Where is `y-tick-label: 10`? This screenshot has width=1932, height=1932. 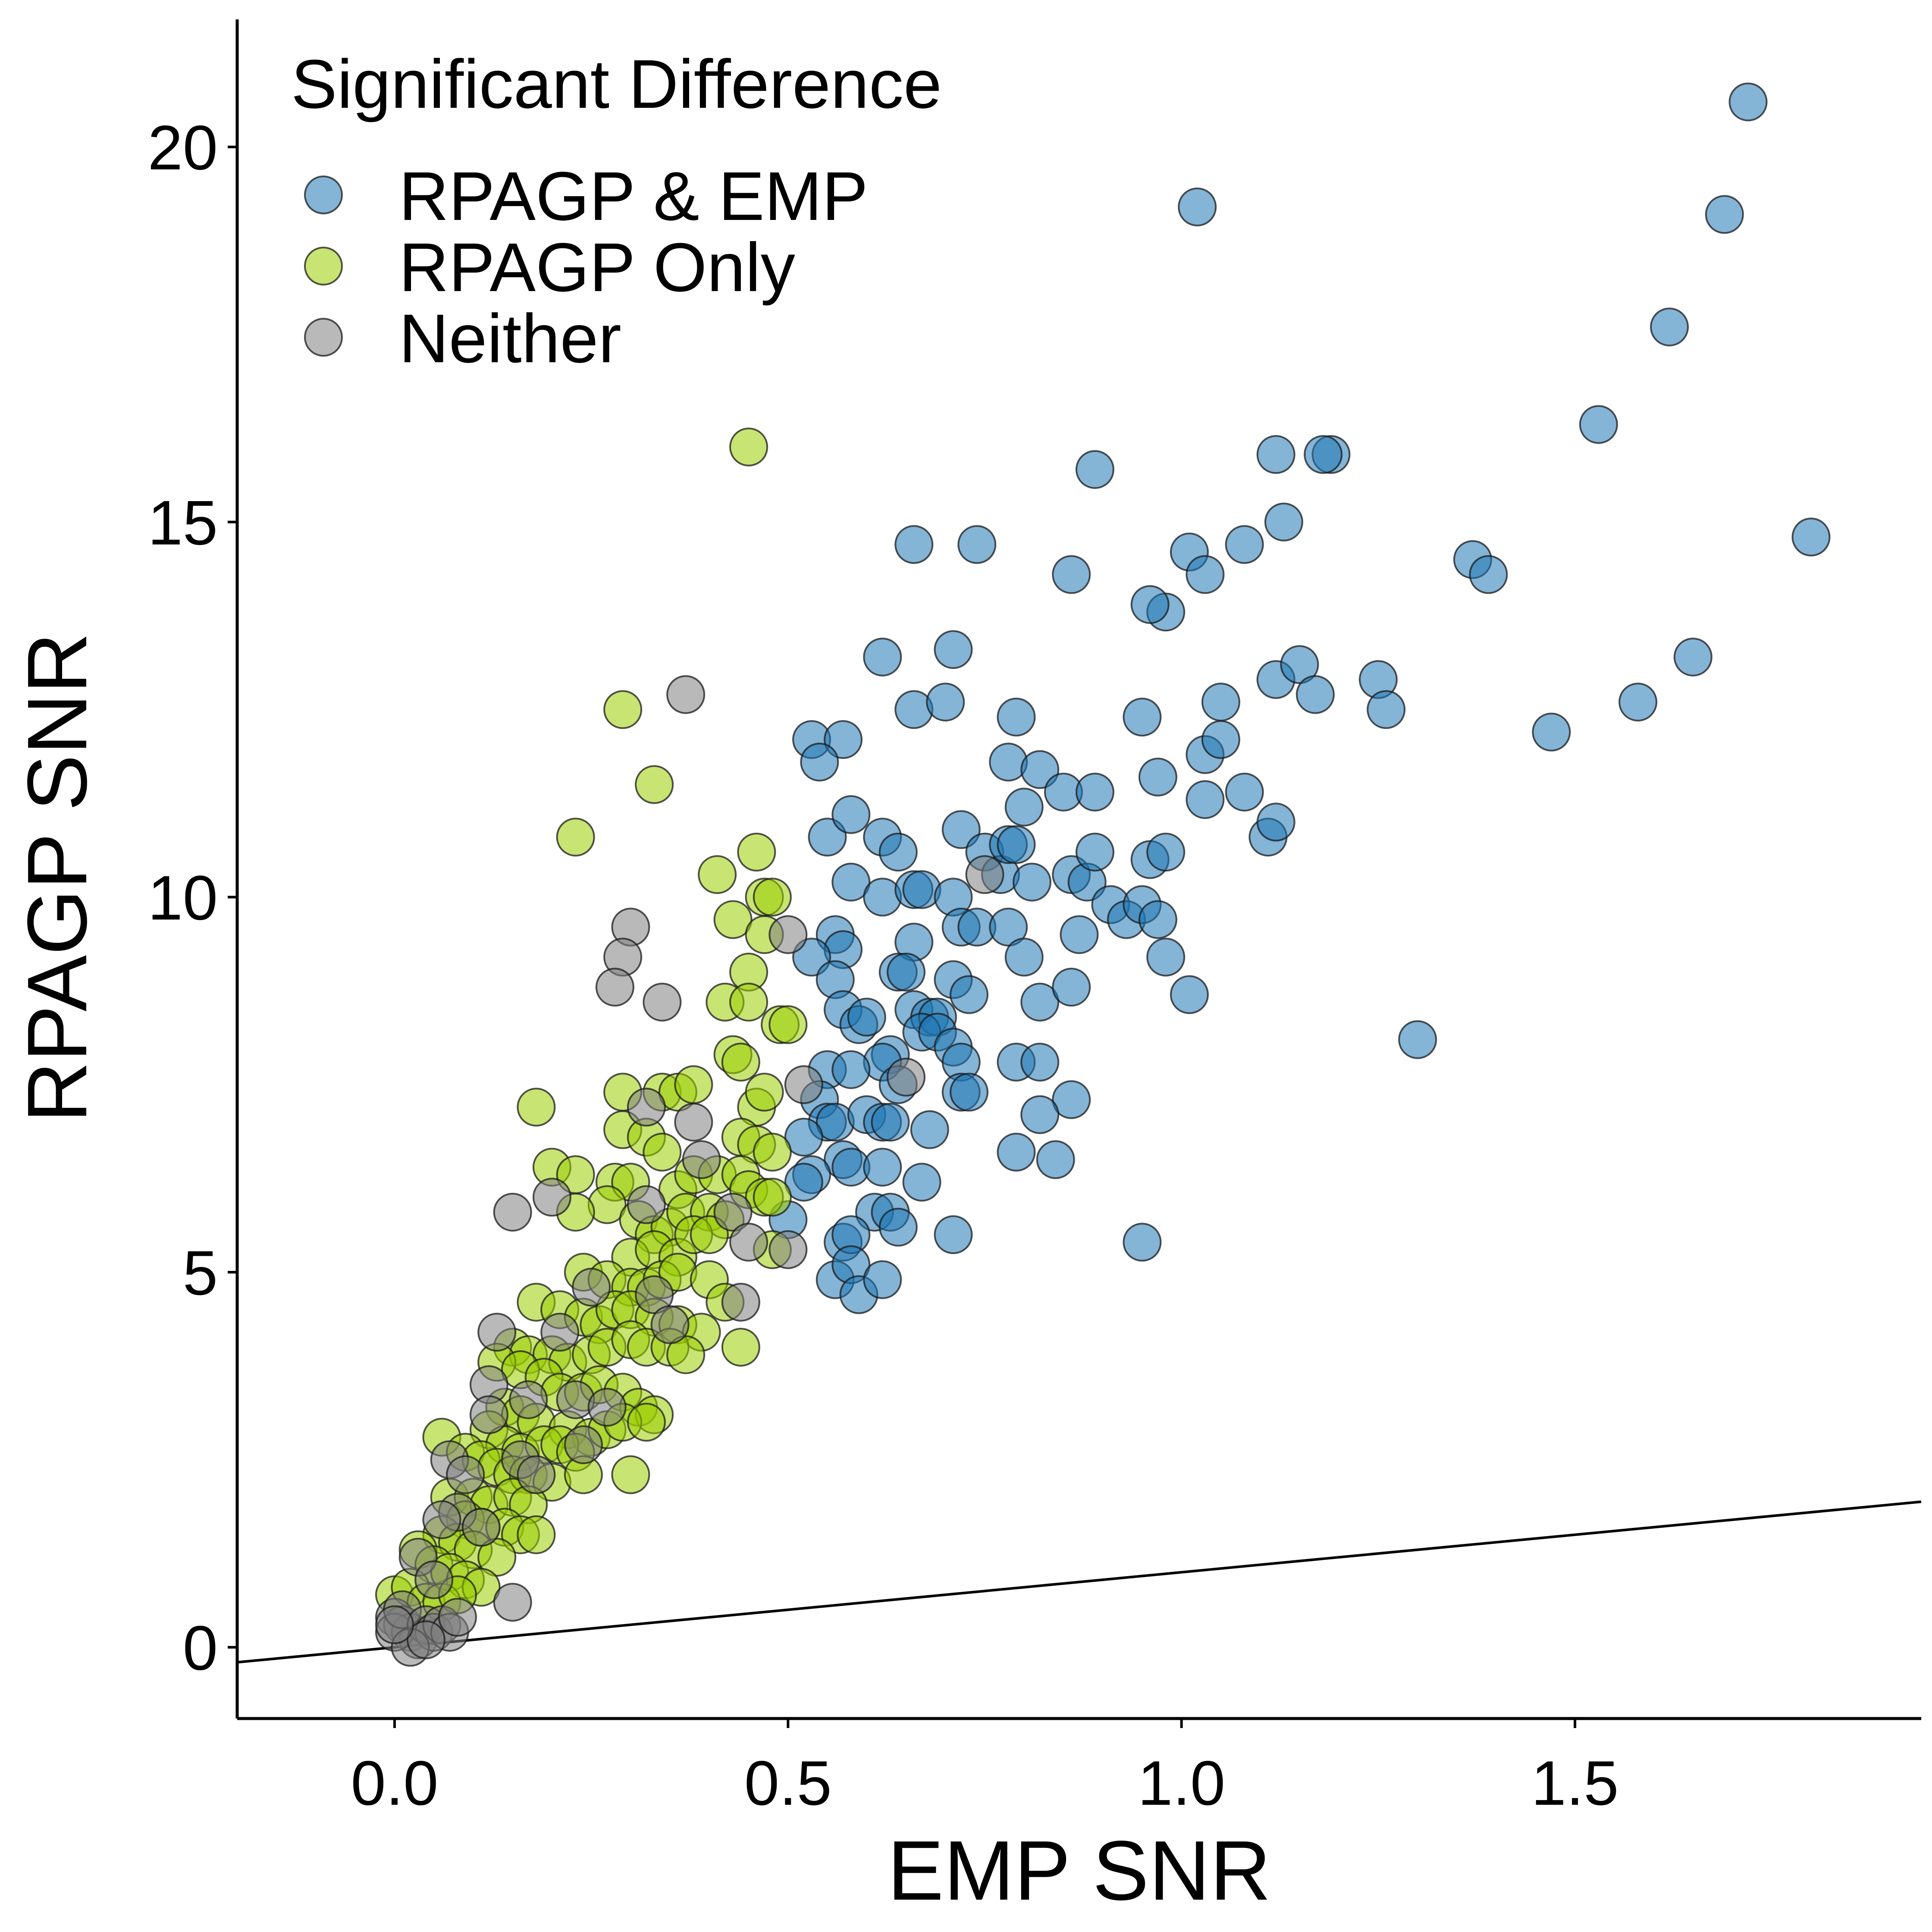
y-tick-label: 10 is located at coordinates (183, 897).